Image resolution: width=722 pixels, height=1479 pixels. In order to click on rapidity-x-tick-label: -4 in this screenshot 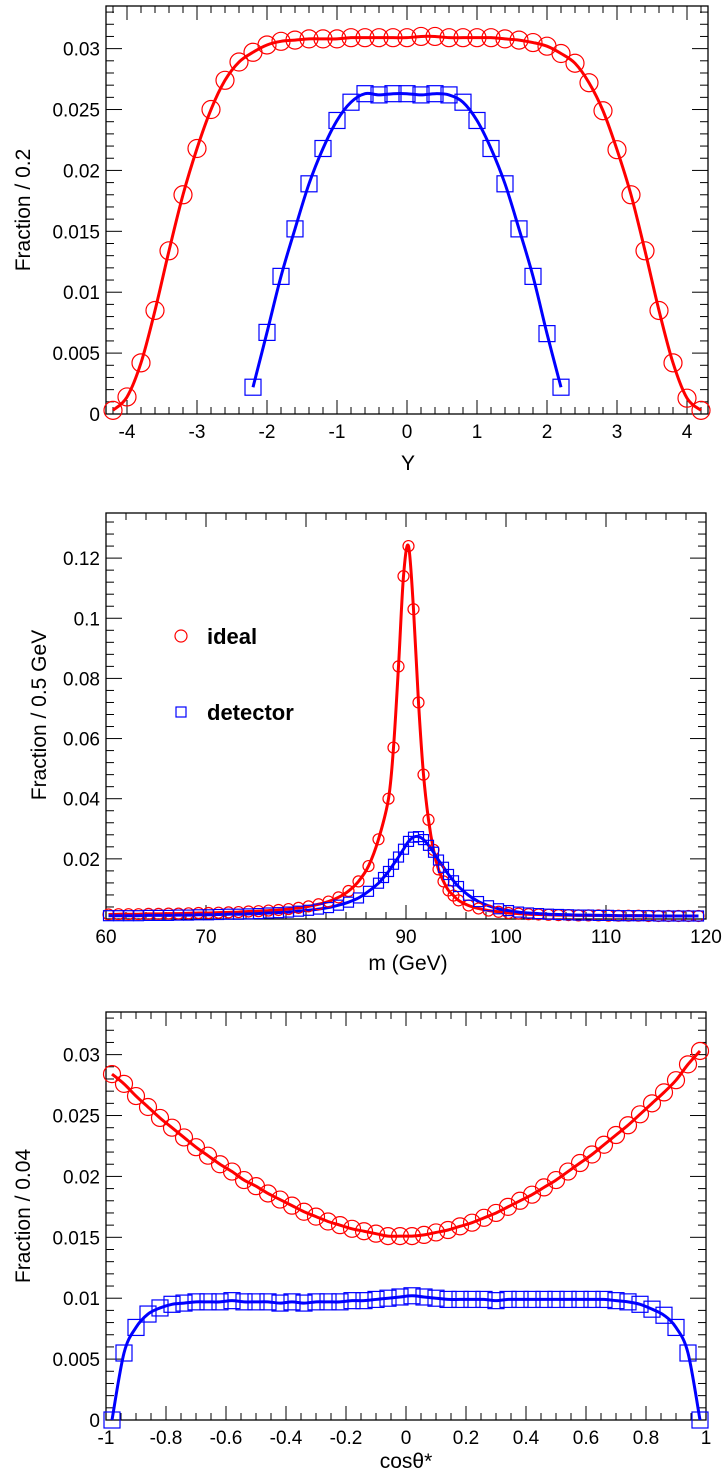, I will do `click(127, 432)`.